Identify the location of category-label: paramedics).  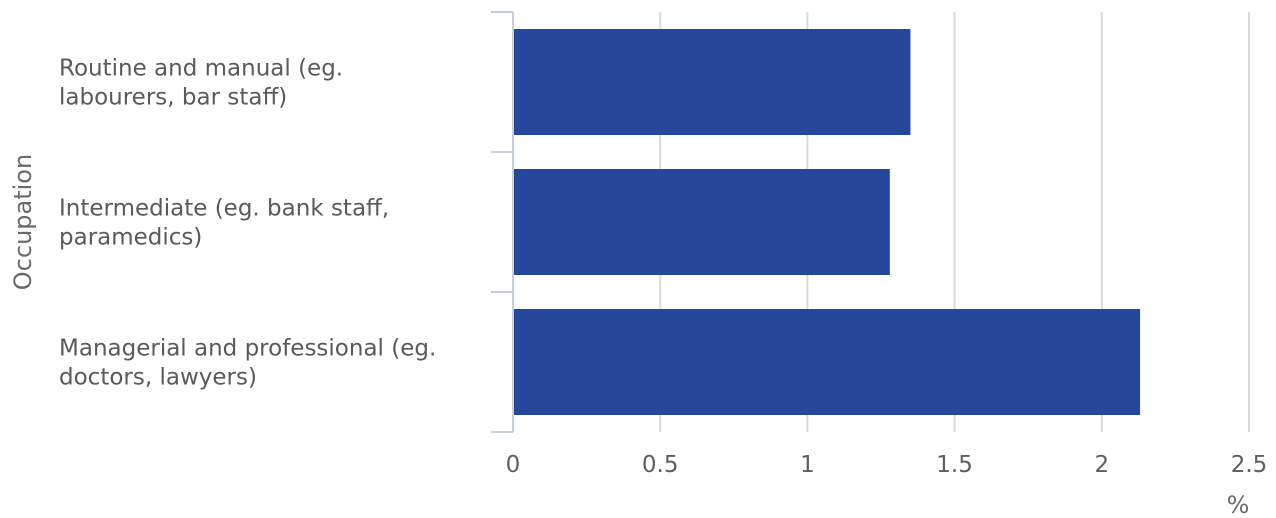
(130, 238).